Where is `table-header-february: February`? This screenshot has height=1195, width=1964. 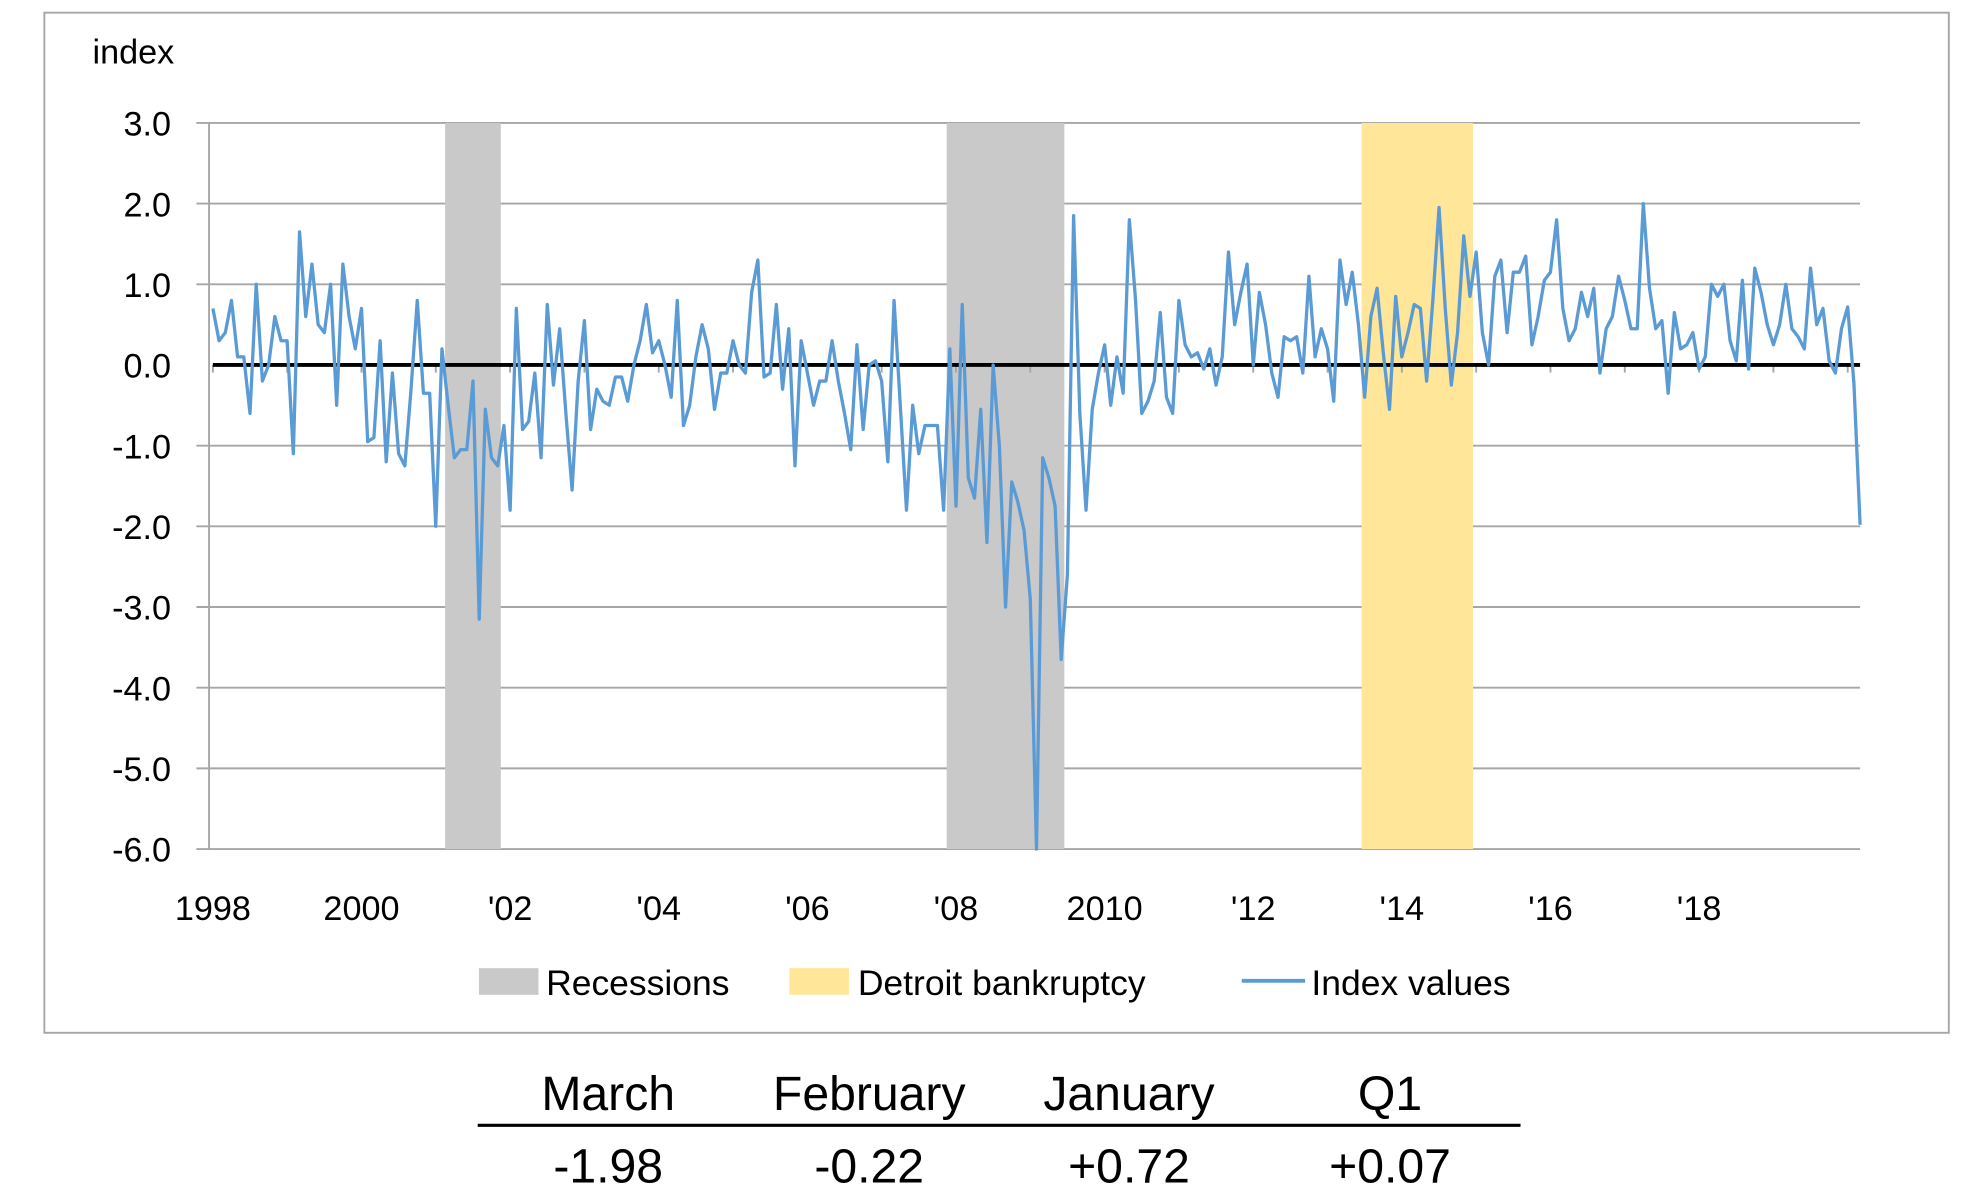 table-header-february: February is located at coordinates (869, 1094).